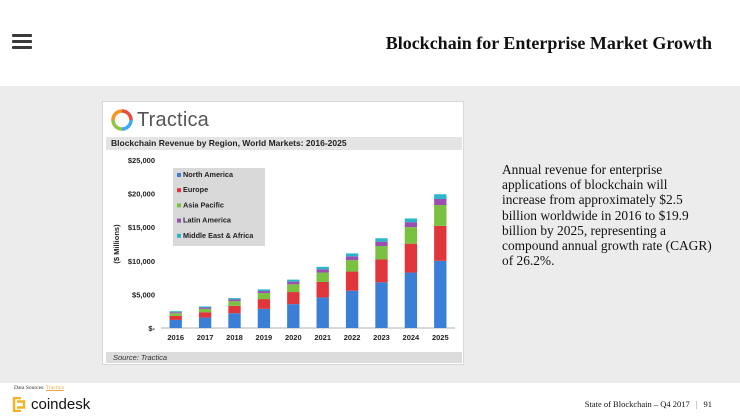 The width and height of the screenshot is (740, 419). What do you see at coordinates (440, 337) in the screenshot?
I see `x-tick-label: 2025` at bounding box center [440, 337].